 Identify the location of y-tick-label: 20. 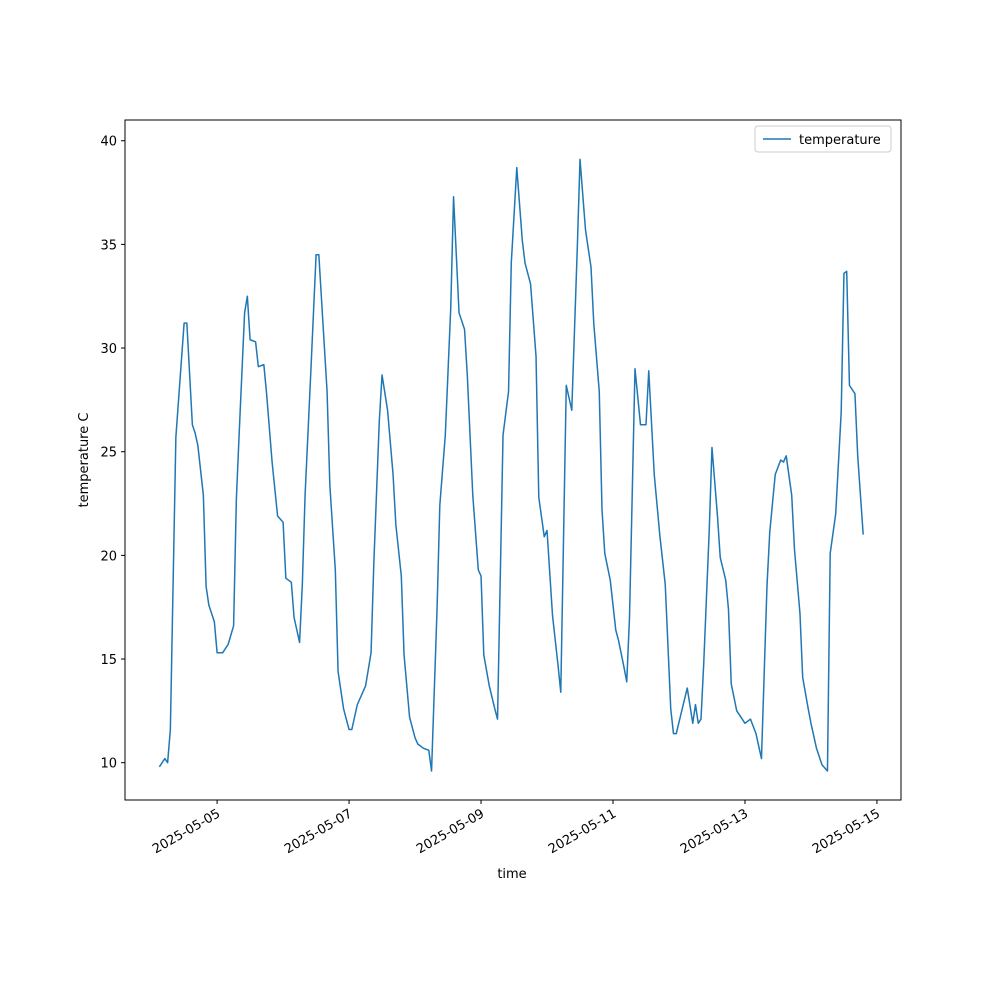
(108, 556).